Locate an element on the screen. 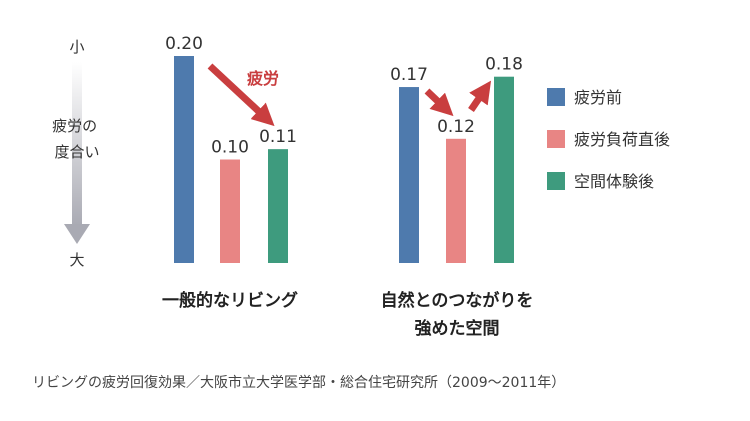 This screenshot has width=750, height=421. value-label-g1-s1: 0.20 is located at coordinates (184, 44).